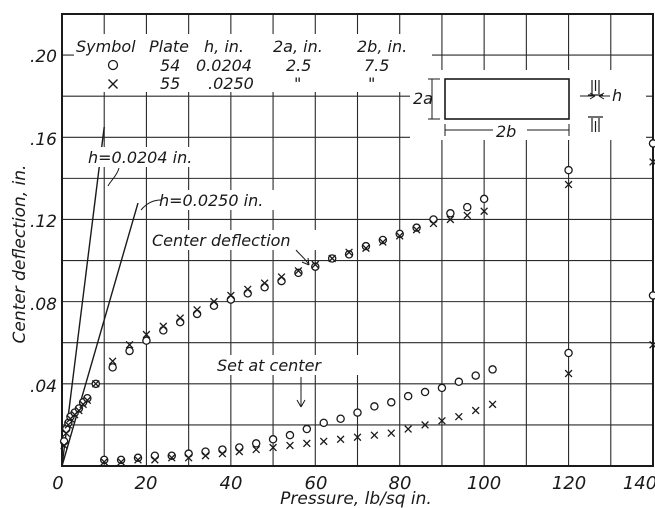 The width and height of the screenshot is (655, 508). I want to click on legend-2b-value: ", so click(371, 83).